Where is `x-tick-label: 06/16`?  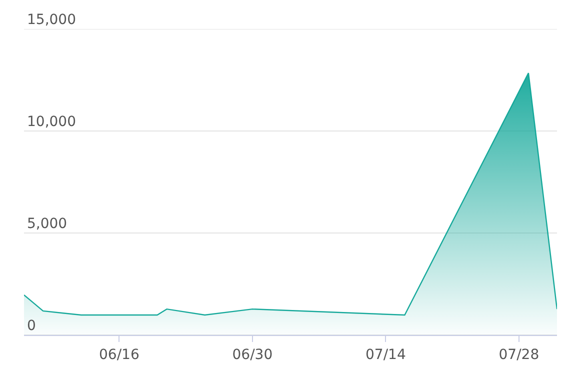
x-tick-label: 06/16 is located at coordinates (119, 354).